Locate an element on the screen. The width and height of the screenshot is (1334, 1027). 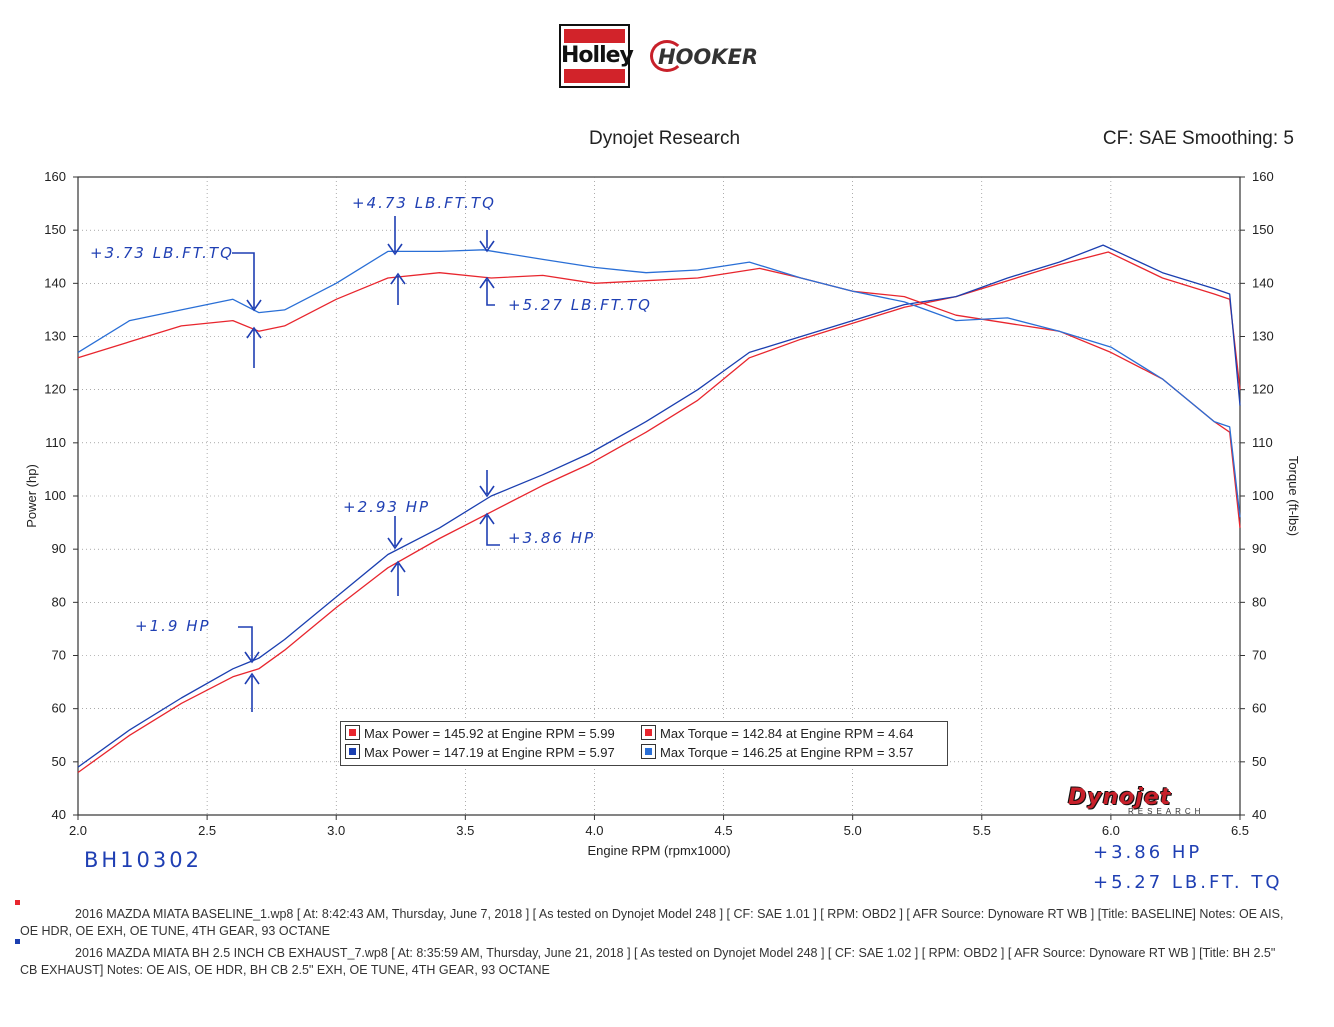
annotation-code: BH10302 is located at coordinates (143, 860).